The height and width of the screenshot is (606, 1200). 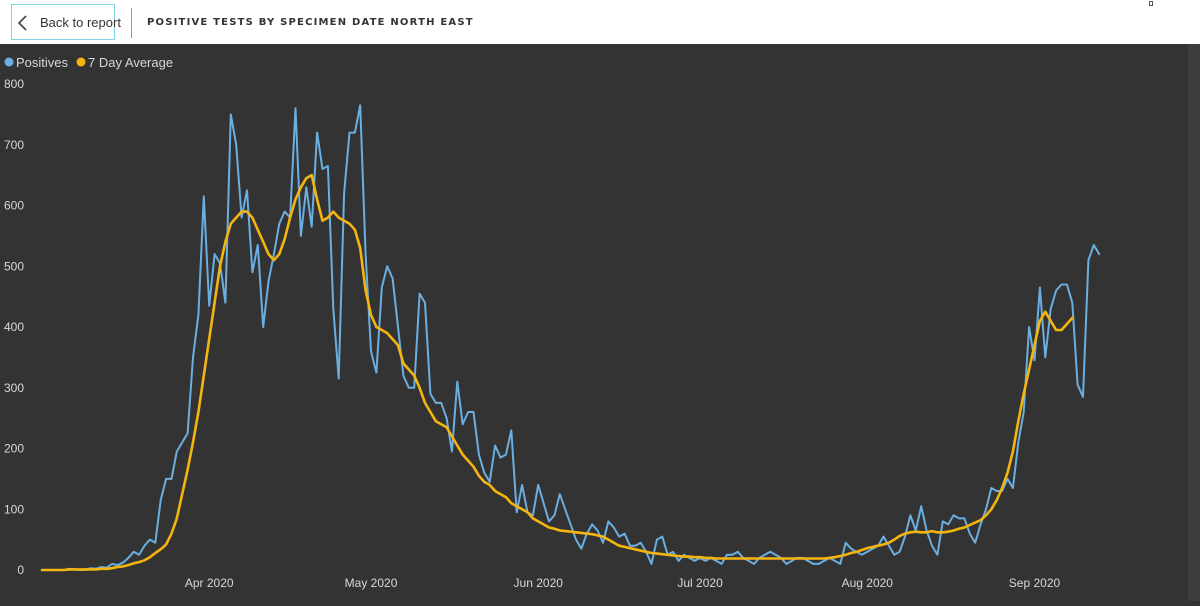 I want to click on focus-icon, so click(x=1151, y=3).